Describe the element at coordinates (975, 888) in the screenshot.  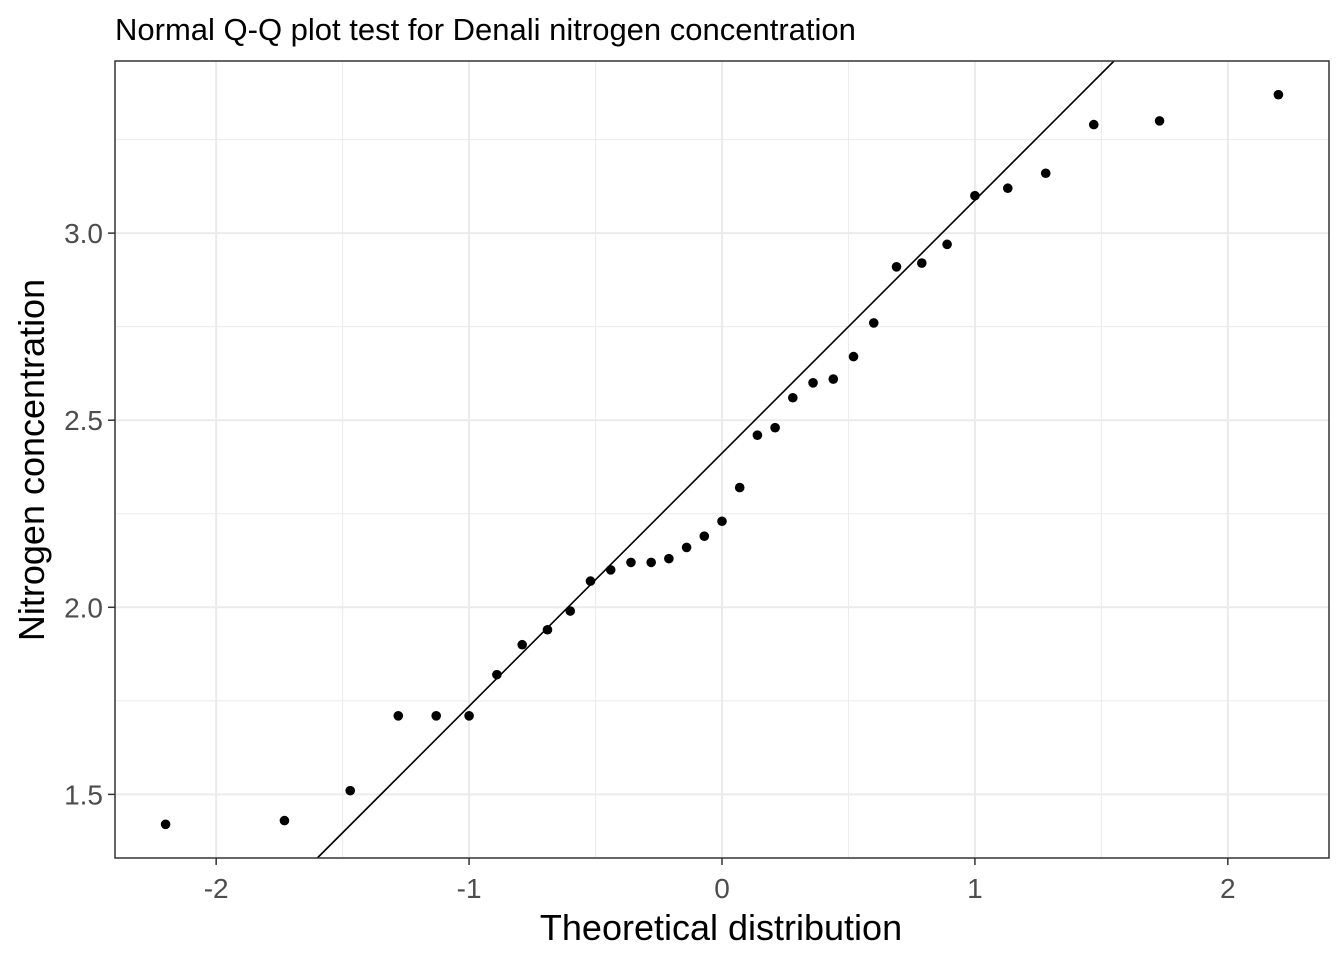
I see `x-tick-label: 1` at that location.